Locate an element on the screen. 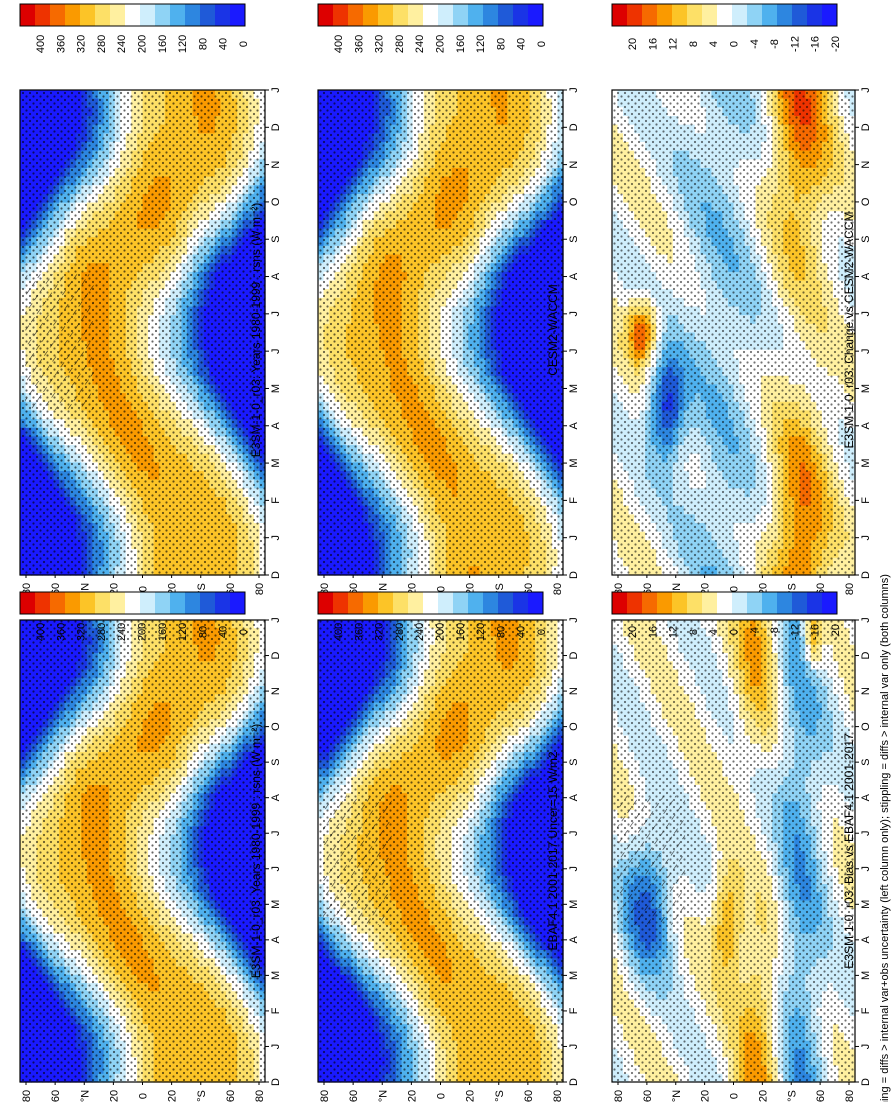 This screenshot has height=1107, width=895. colorbar-tick-label: 280 is located at coordinates (102, 44).